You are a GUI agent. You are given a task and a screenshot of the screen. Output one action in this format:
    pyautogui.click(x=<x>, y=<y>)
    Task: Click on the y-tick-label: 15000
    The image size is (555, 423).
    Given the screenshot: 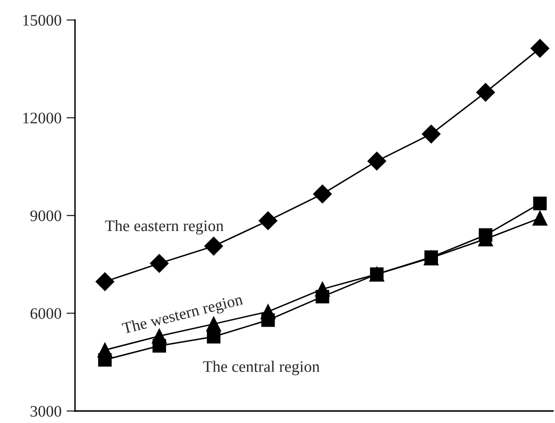 What is the action you would take?
    pyautogui.click(x=42, y=20)
    